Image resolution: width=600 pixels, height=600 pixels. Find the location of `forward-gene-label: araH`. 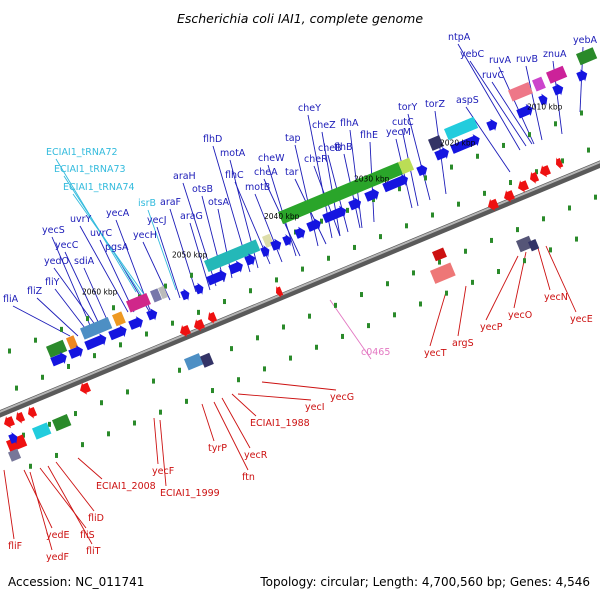

forward-gene-label: araH is located at coordinates (184, 176).